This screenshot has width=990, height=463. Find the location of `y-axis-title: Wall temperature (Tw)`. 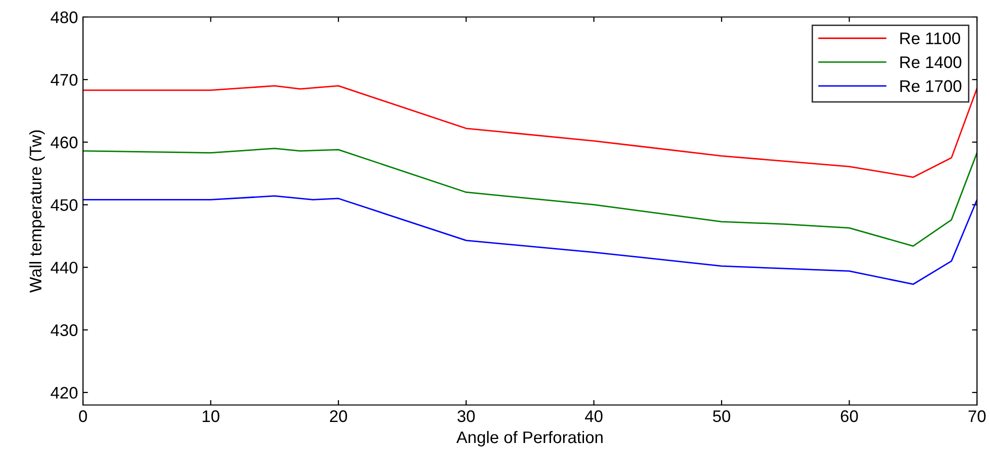

y-axis-title: Wall temperature (Tw) is located at coordinates (37, 211).